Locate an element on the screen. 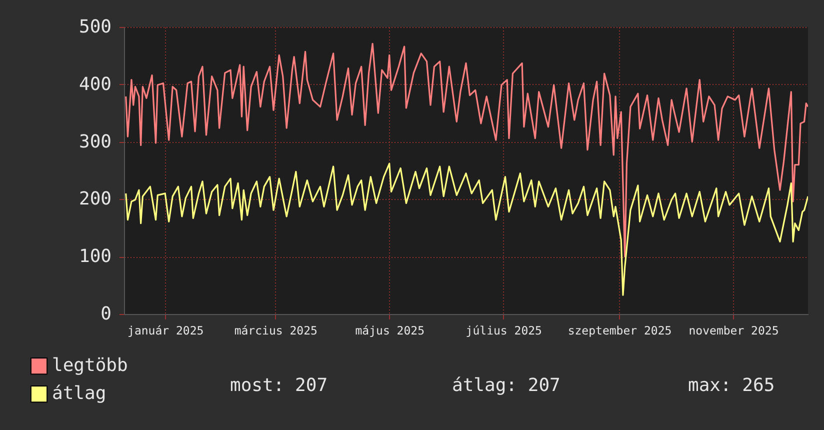 Image resolution: width=824 pixels, height=430 pixels. y-tick-label: 100 is located at coordinates (95, 257).